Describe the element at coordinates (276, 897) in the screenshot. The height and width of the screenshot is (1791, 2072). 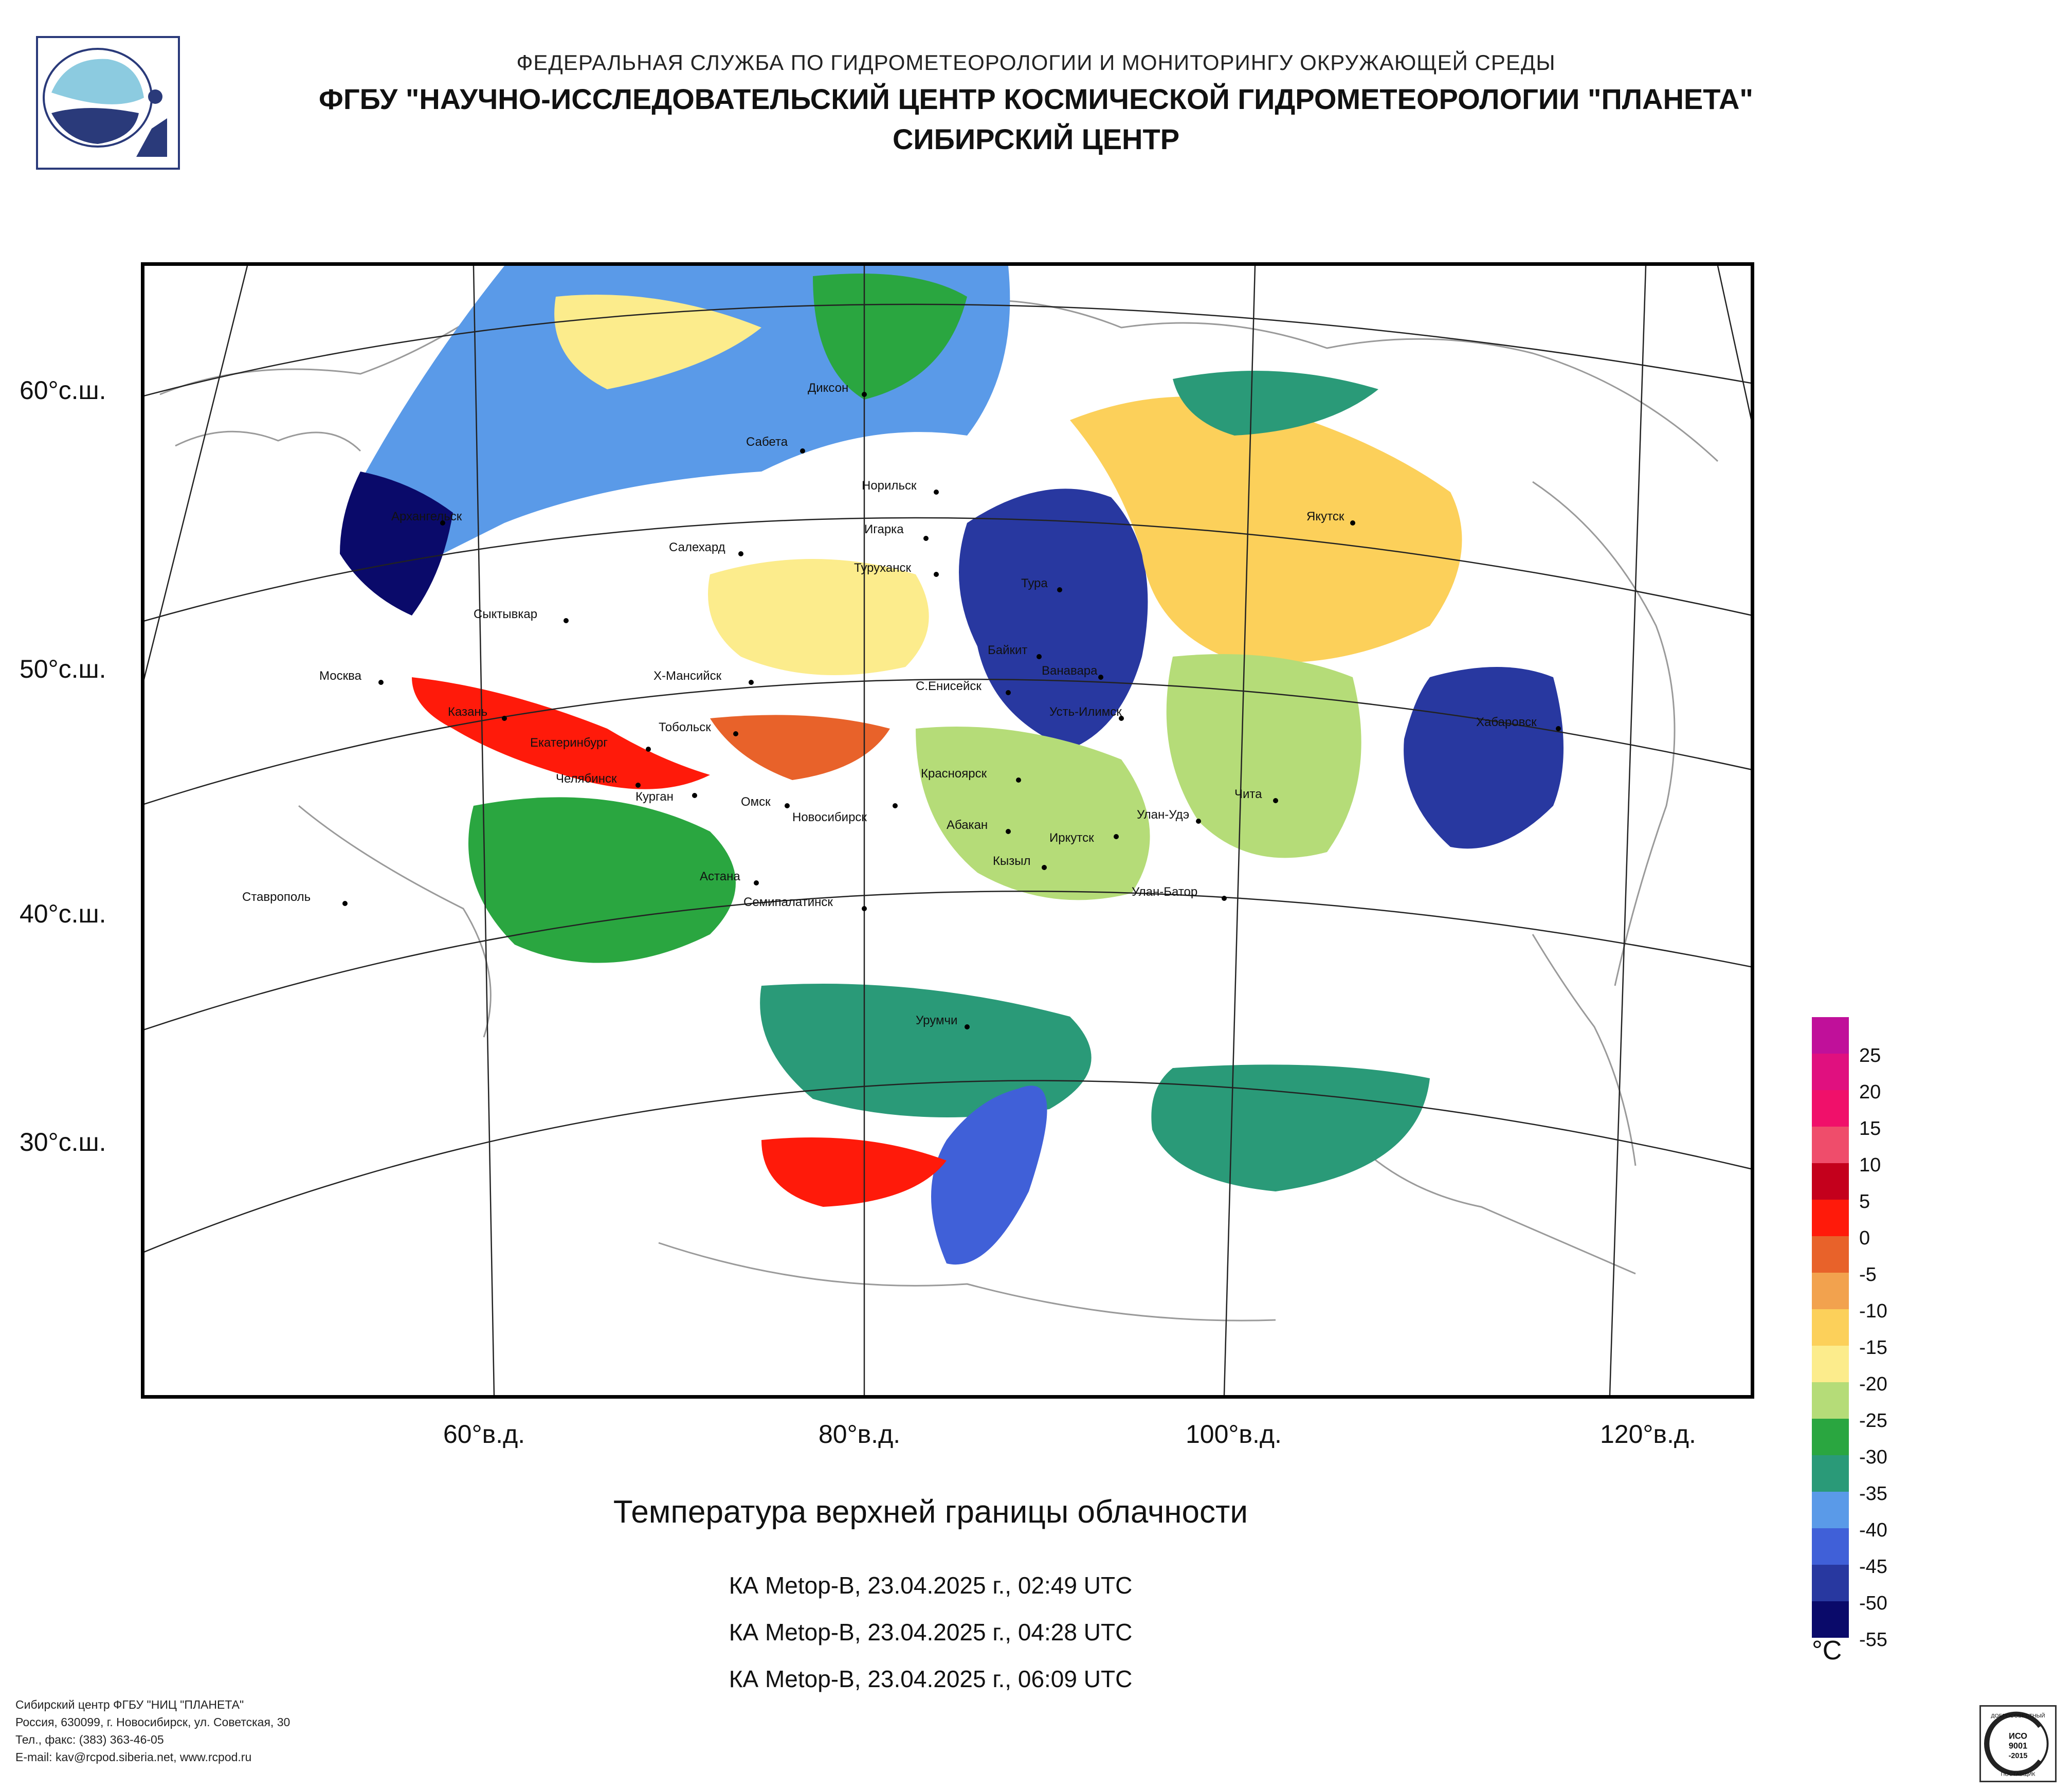
I see `city-label: Ставрополь` at that location.